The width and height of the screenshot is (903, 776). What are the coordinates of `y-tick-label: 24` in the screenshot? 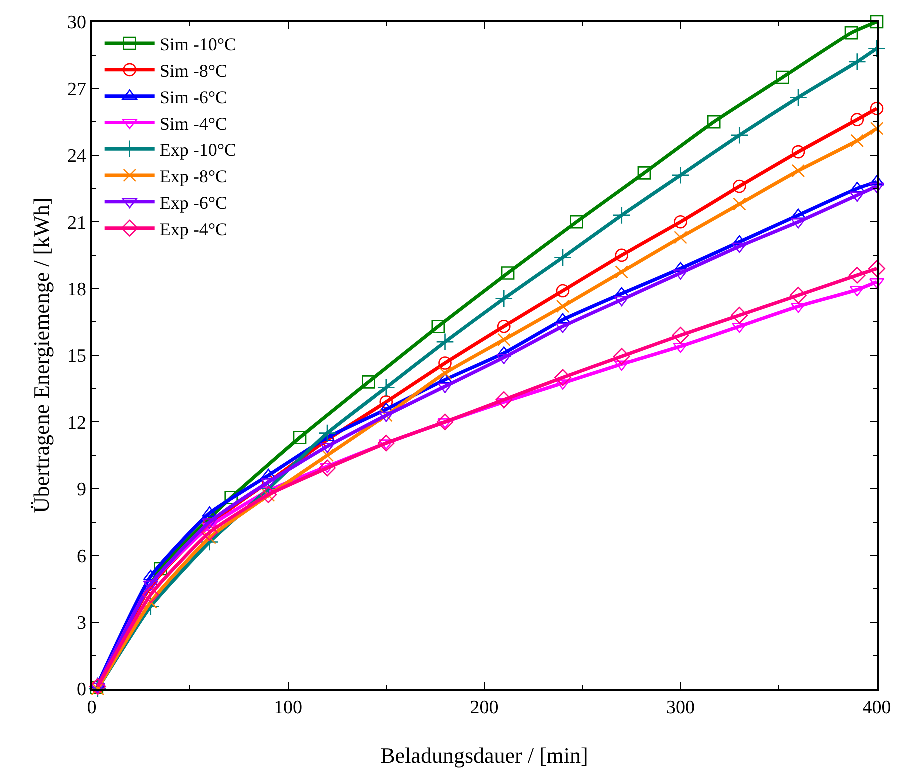 It's located at (77, 157).